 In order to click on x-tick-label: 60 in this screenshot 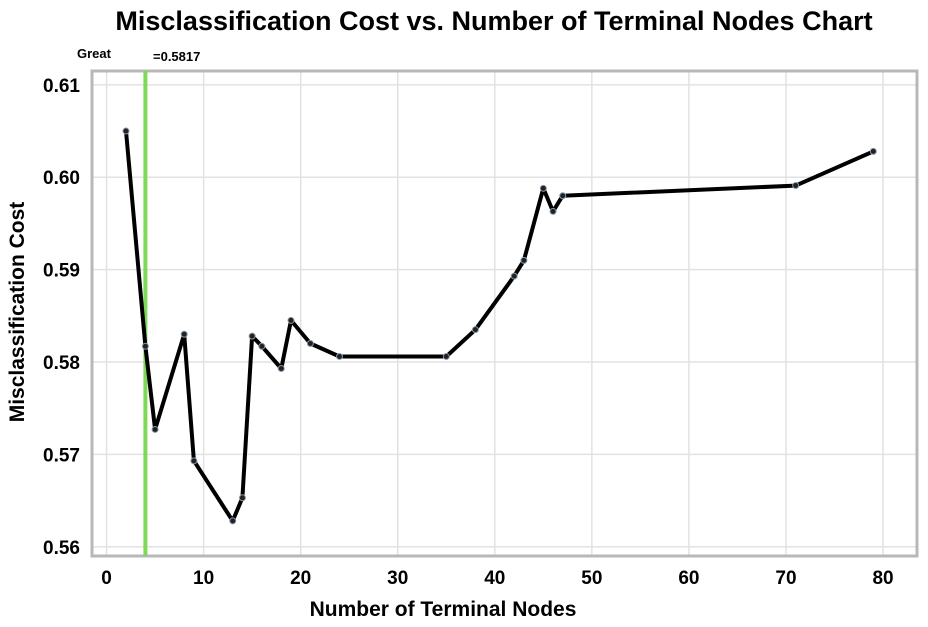, I will do `click(688, 578)`.